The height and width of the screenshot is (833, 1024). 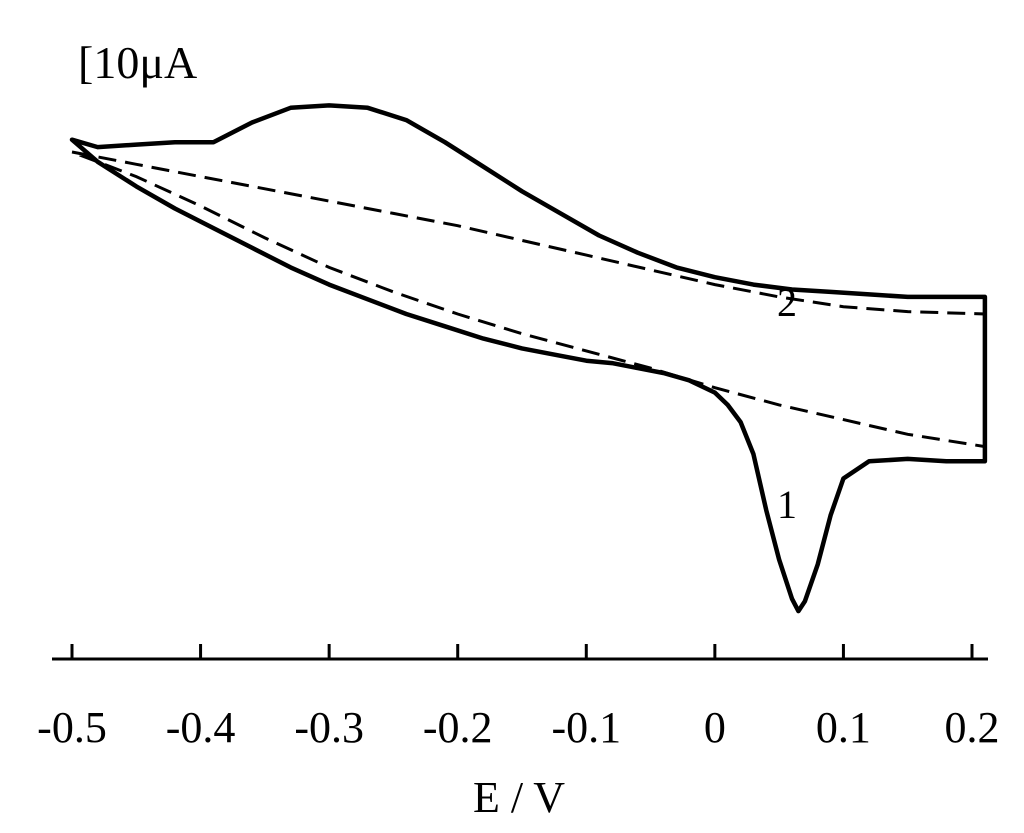 I want to click on x-tick-label: -0.4, so click(x=201, y=727).